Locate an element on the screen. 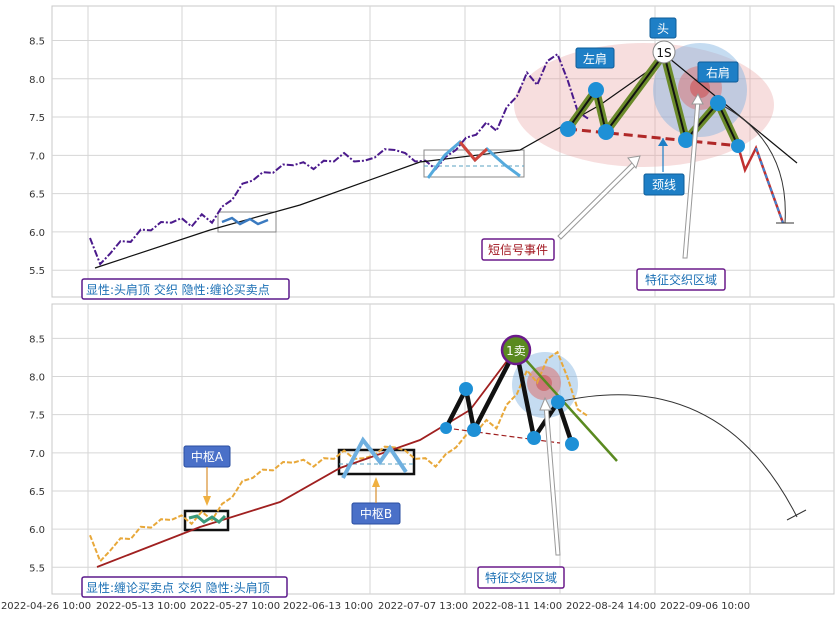  projection-arc is located at coordinates (751, 163).